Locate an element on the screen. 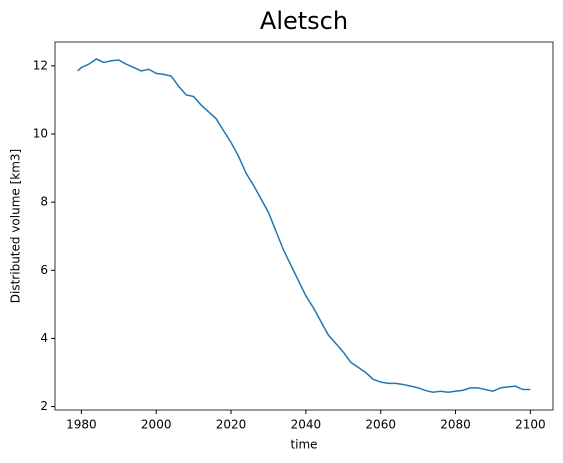 Image resolution: width=563 pixels, height=463 pixels. y-tick-label: 4 is located at coordinates (44, 338).